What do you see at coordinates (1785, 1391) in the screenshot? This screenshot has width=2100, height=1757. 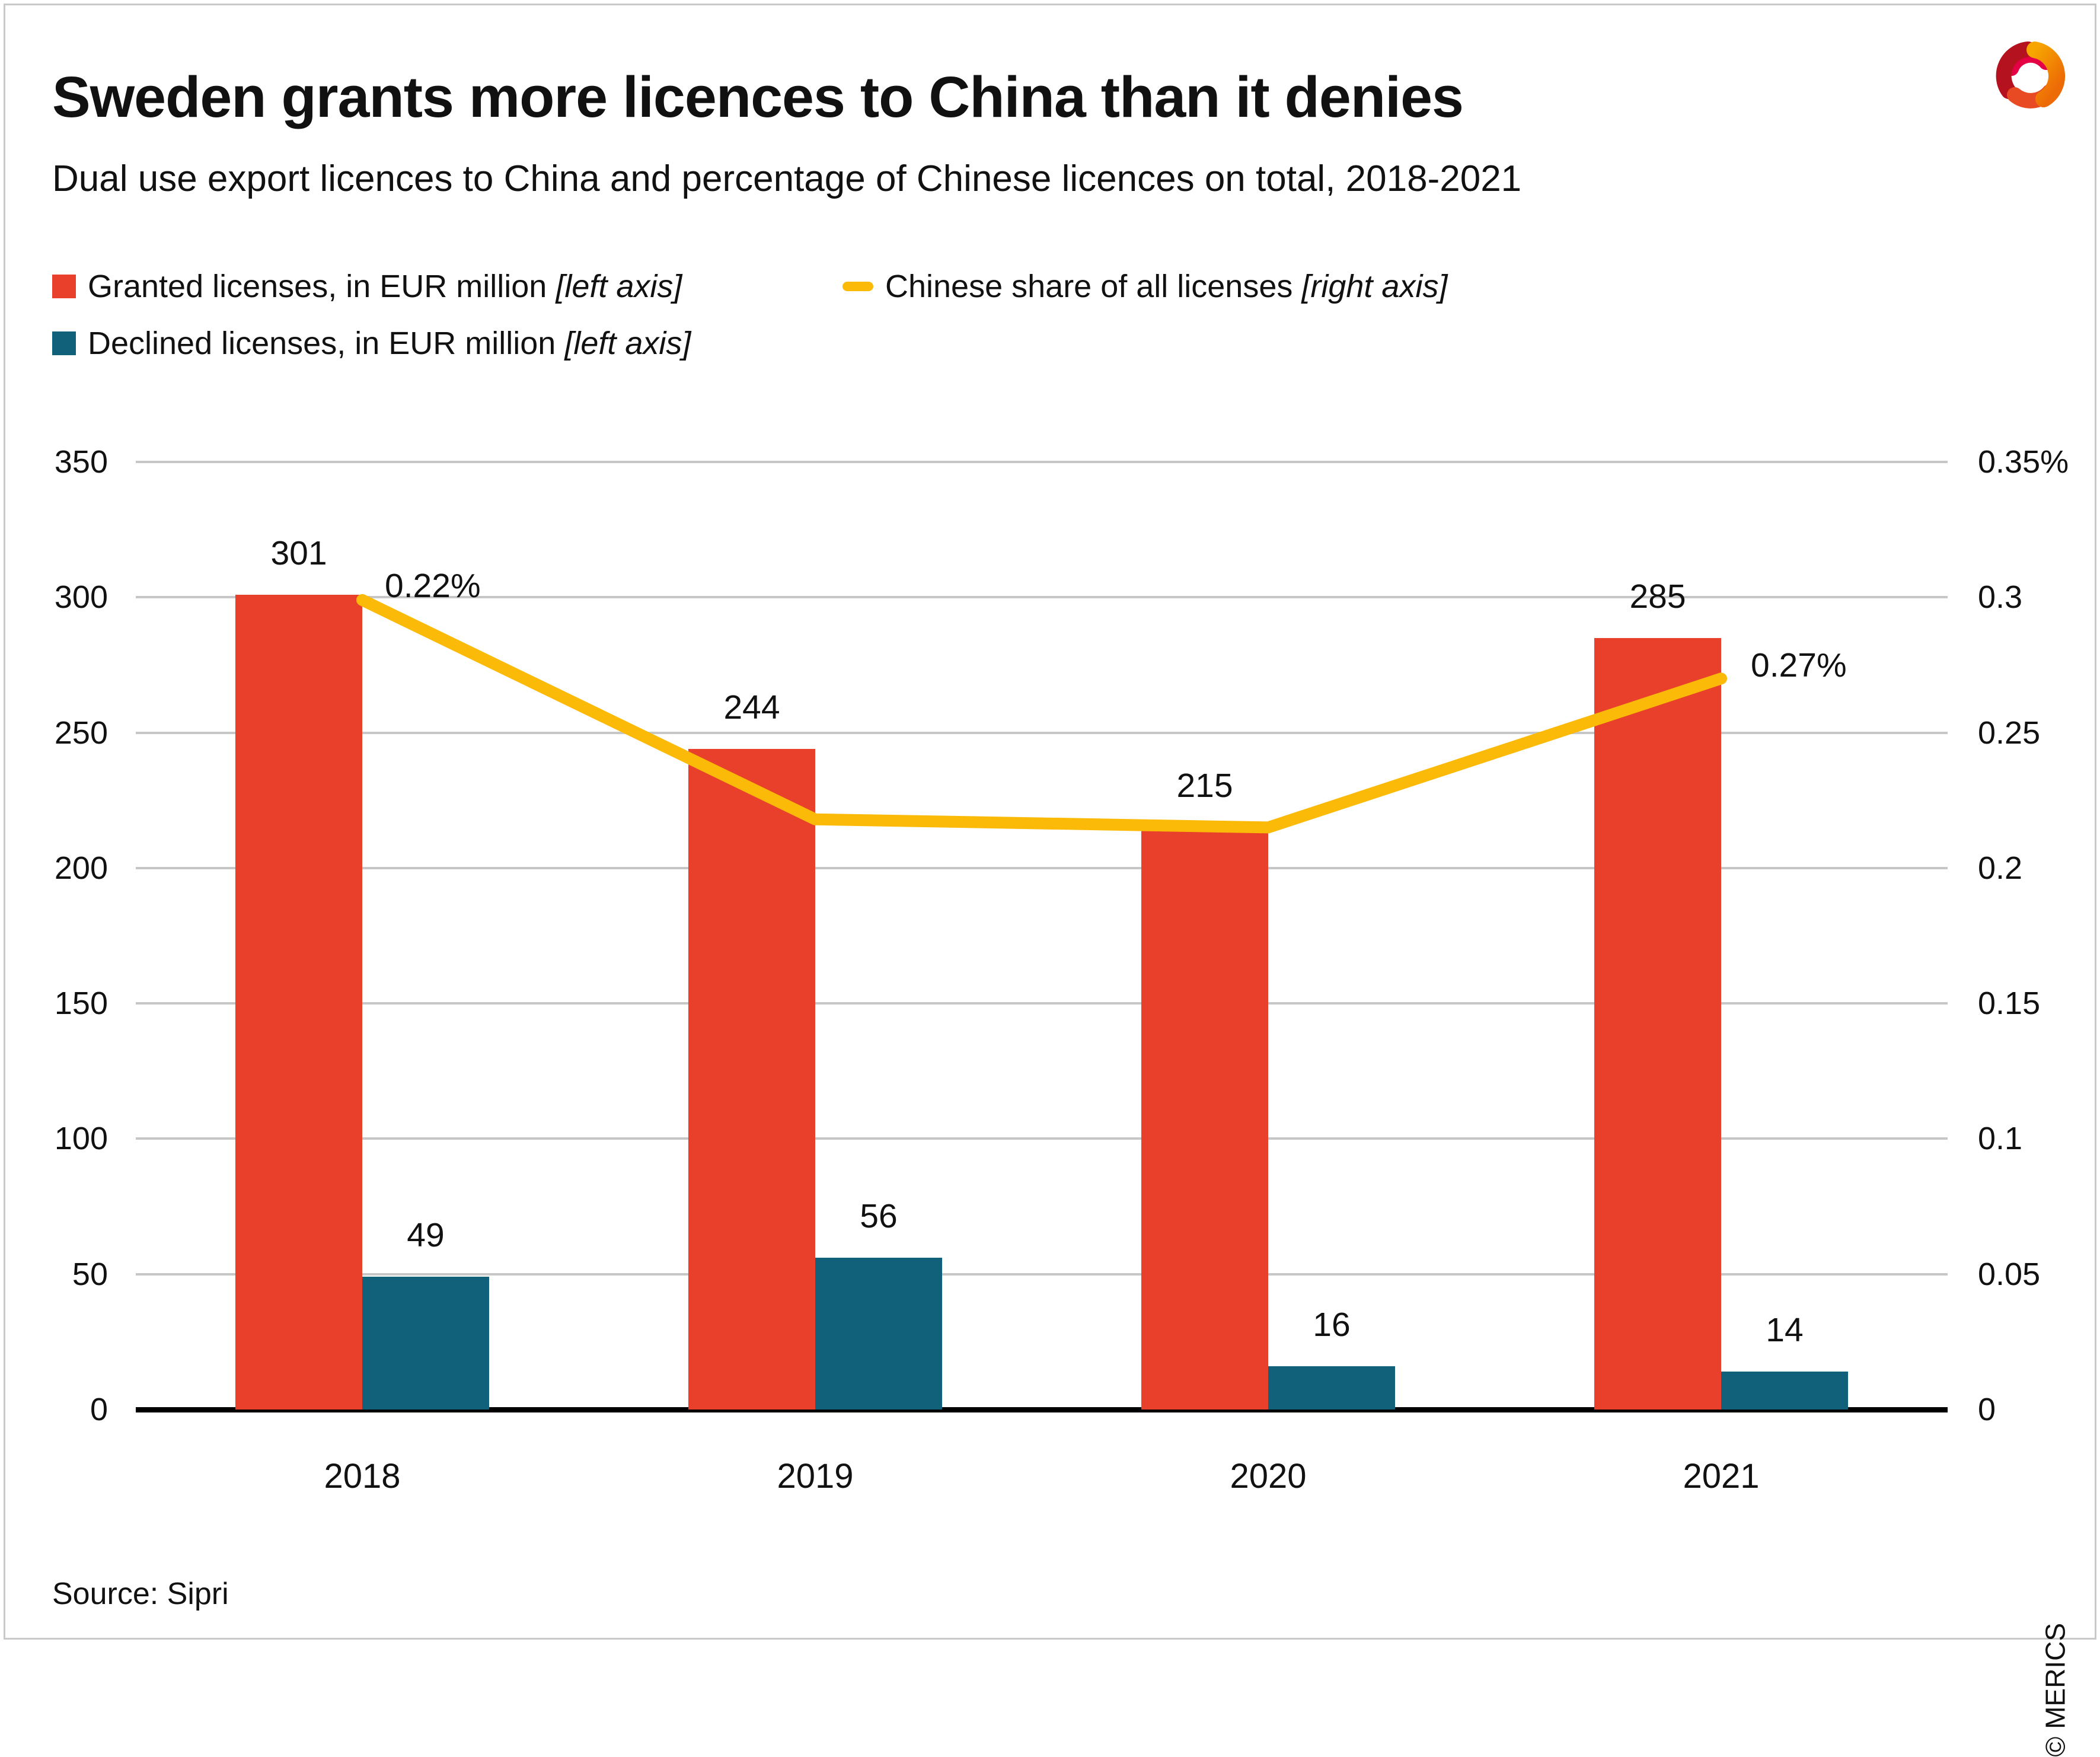 I see `bar-declined-2021` at bounding box center [1785, 1391].